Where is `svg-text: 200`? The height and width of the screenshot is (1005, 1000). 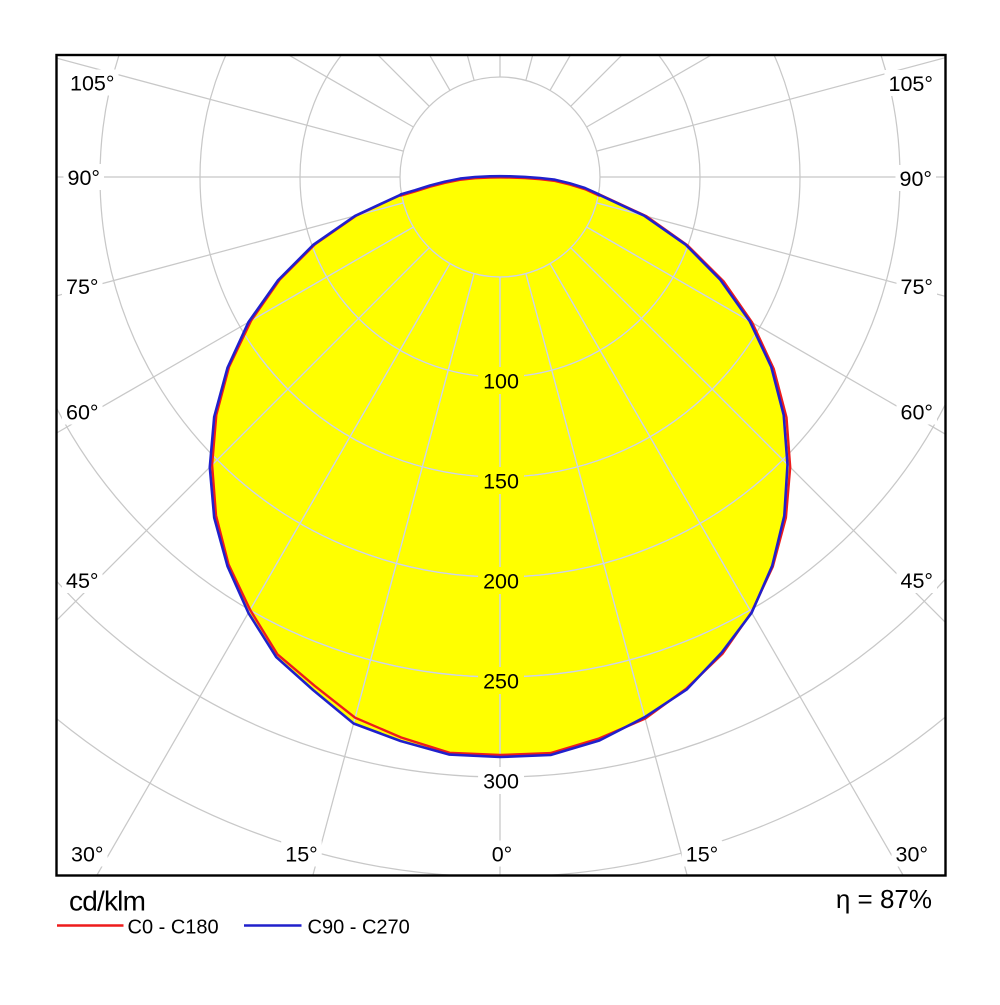 svg-text: 200 is located at coordinates (501, 581).